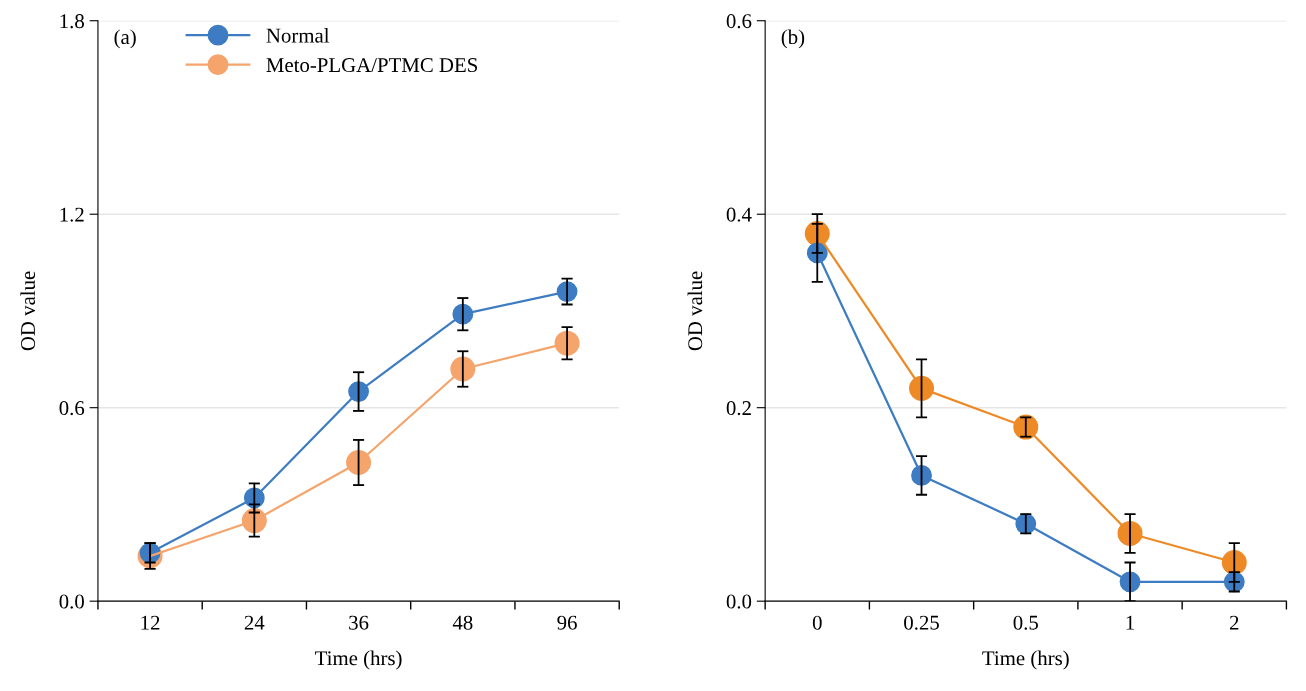 The image size is (1306, 691). What do you see at coordinates (567, 622) in the screenshot?
I see `x-tick-label: 96` at bounding box center [567, 622].